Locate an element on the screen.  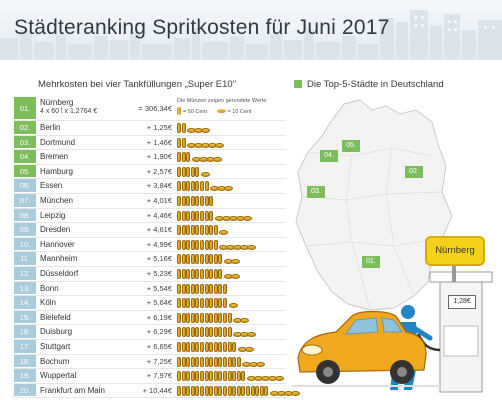
city-name: Duisburg is located at coordinates (56, 332).